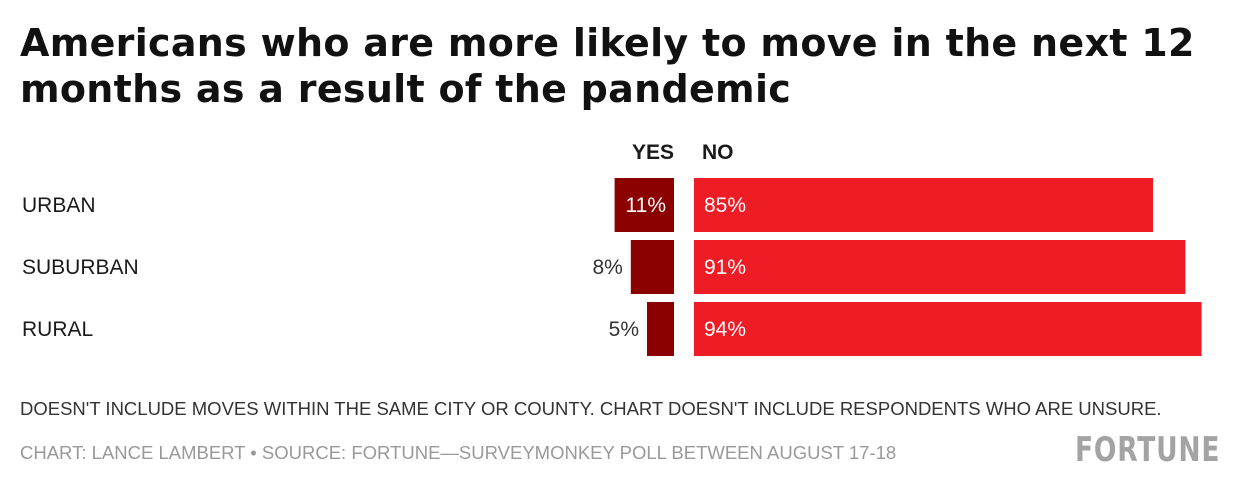  I want to click on yes-value-label-rural: 5%, so click(624, 329).